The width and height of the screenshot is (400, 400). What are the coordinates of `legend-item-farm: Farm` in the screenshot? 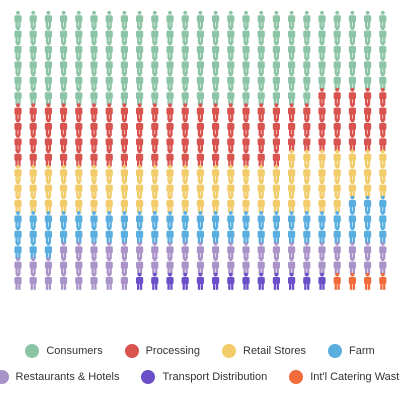 It's located at (351, 351).